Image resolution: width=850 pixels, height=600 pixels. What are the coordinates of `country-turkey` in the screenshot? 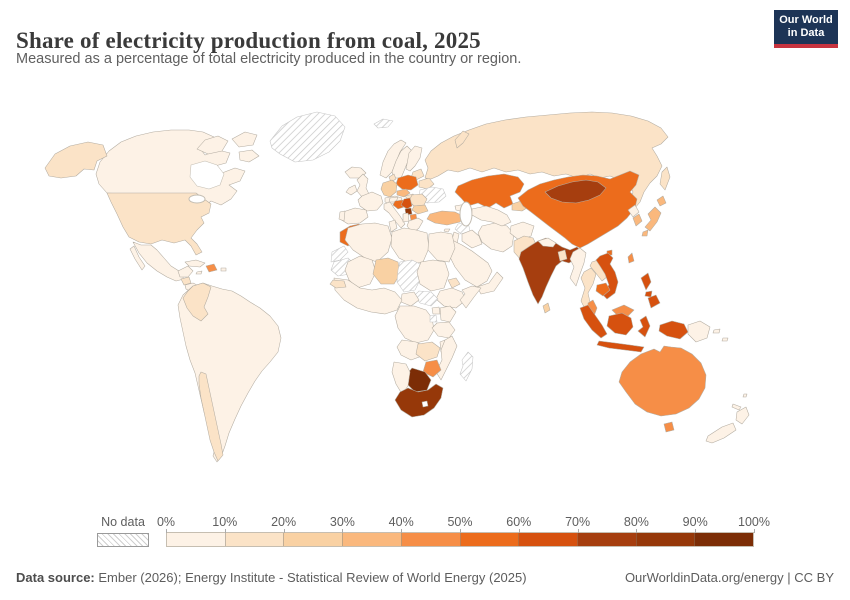 It's located at (445, 218).